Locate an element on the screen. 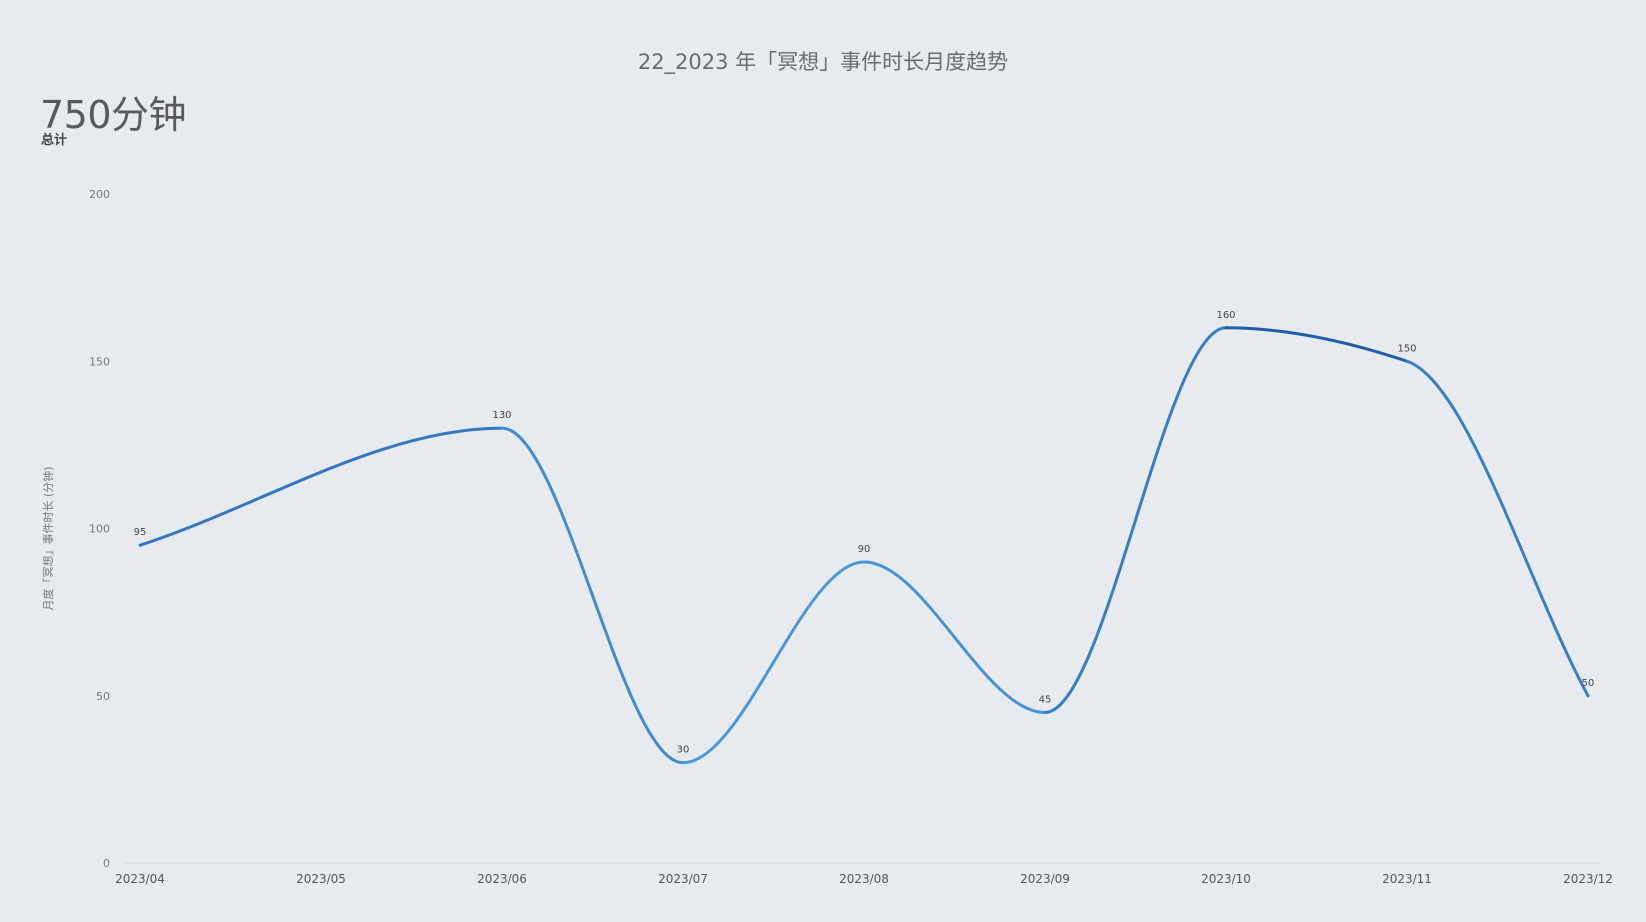  x-tick-label: 2023/12 is located at coordinates (1588, 879).